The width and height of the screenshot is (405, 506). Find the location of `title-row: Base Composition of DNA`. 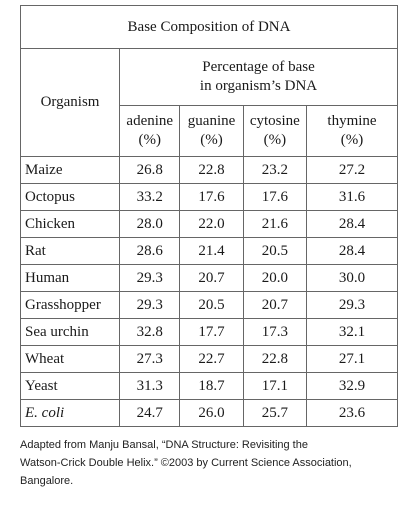

title-row: Base Composition of DNA is located at coordinates (209, 27).